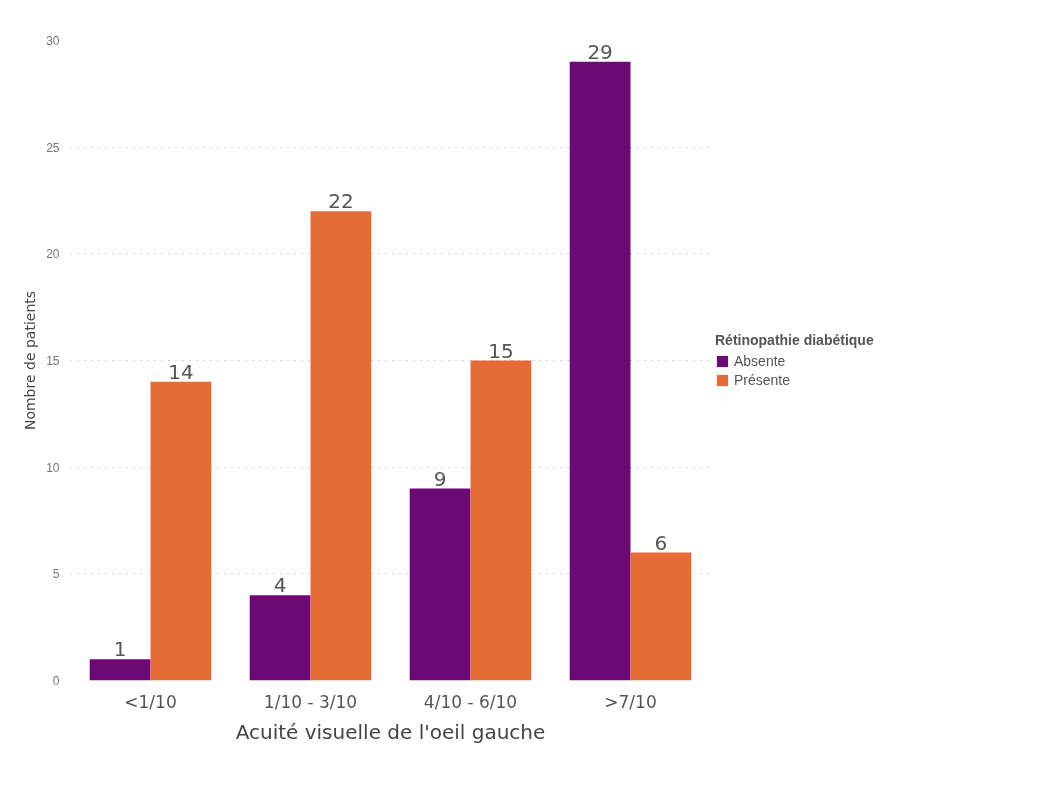 Image resolution: width=1040 pixels, height=793 pixels. Describe the element at coordinates (30, 360) in the screenshot. I see `y-axis-title: Nombre de patients` at that location.